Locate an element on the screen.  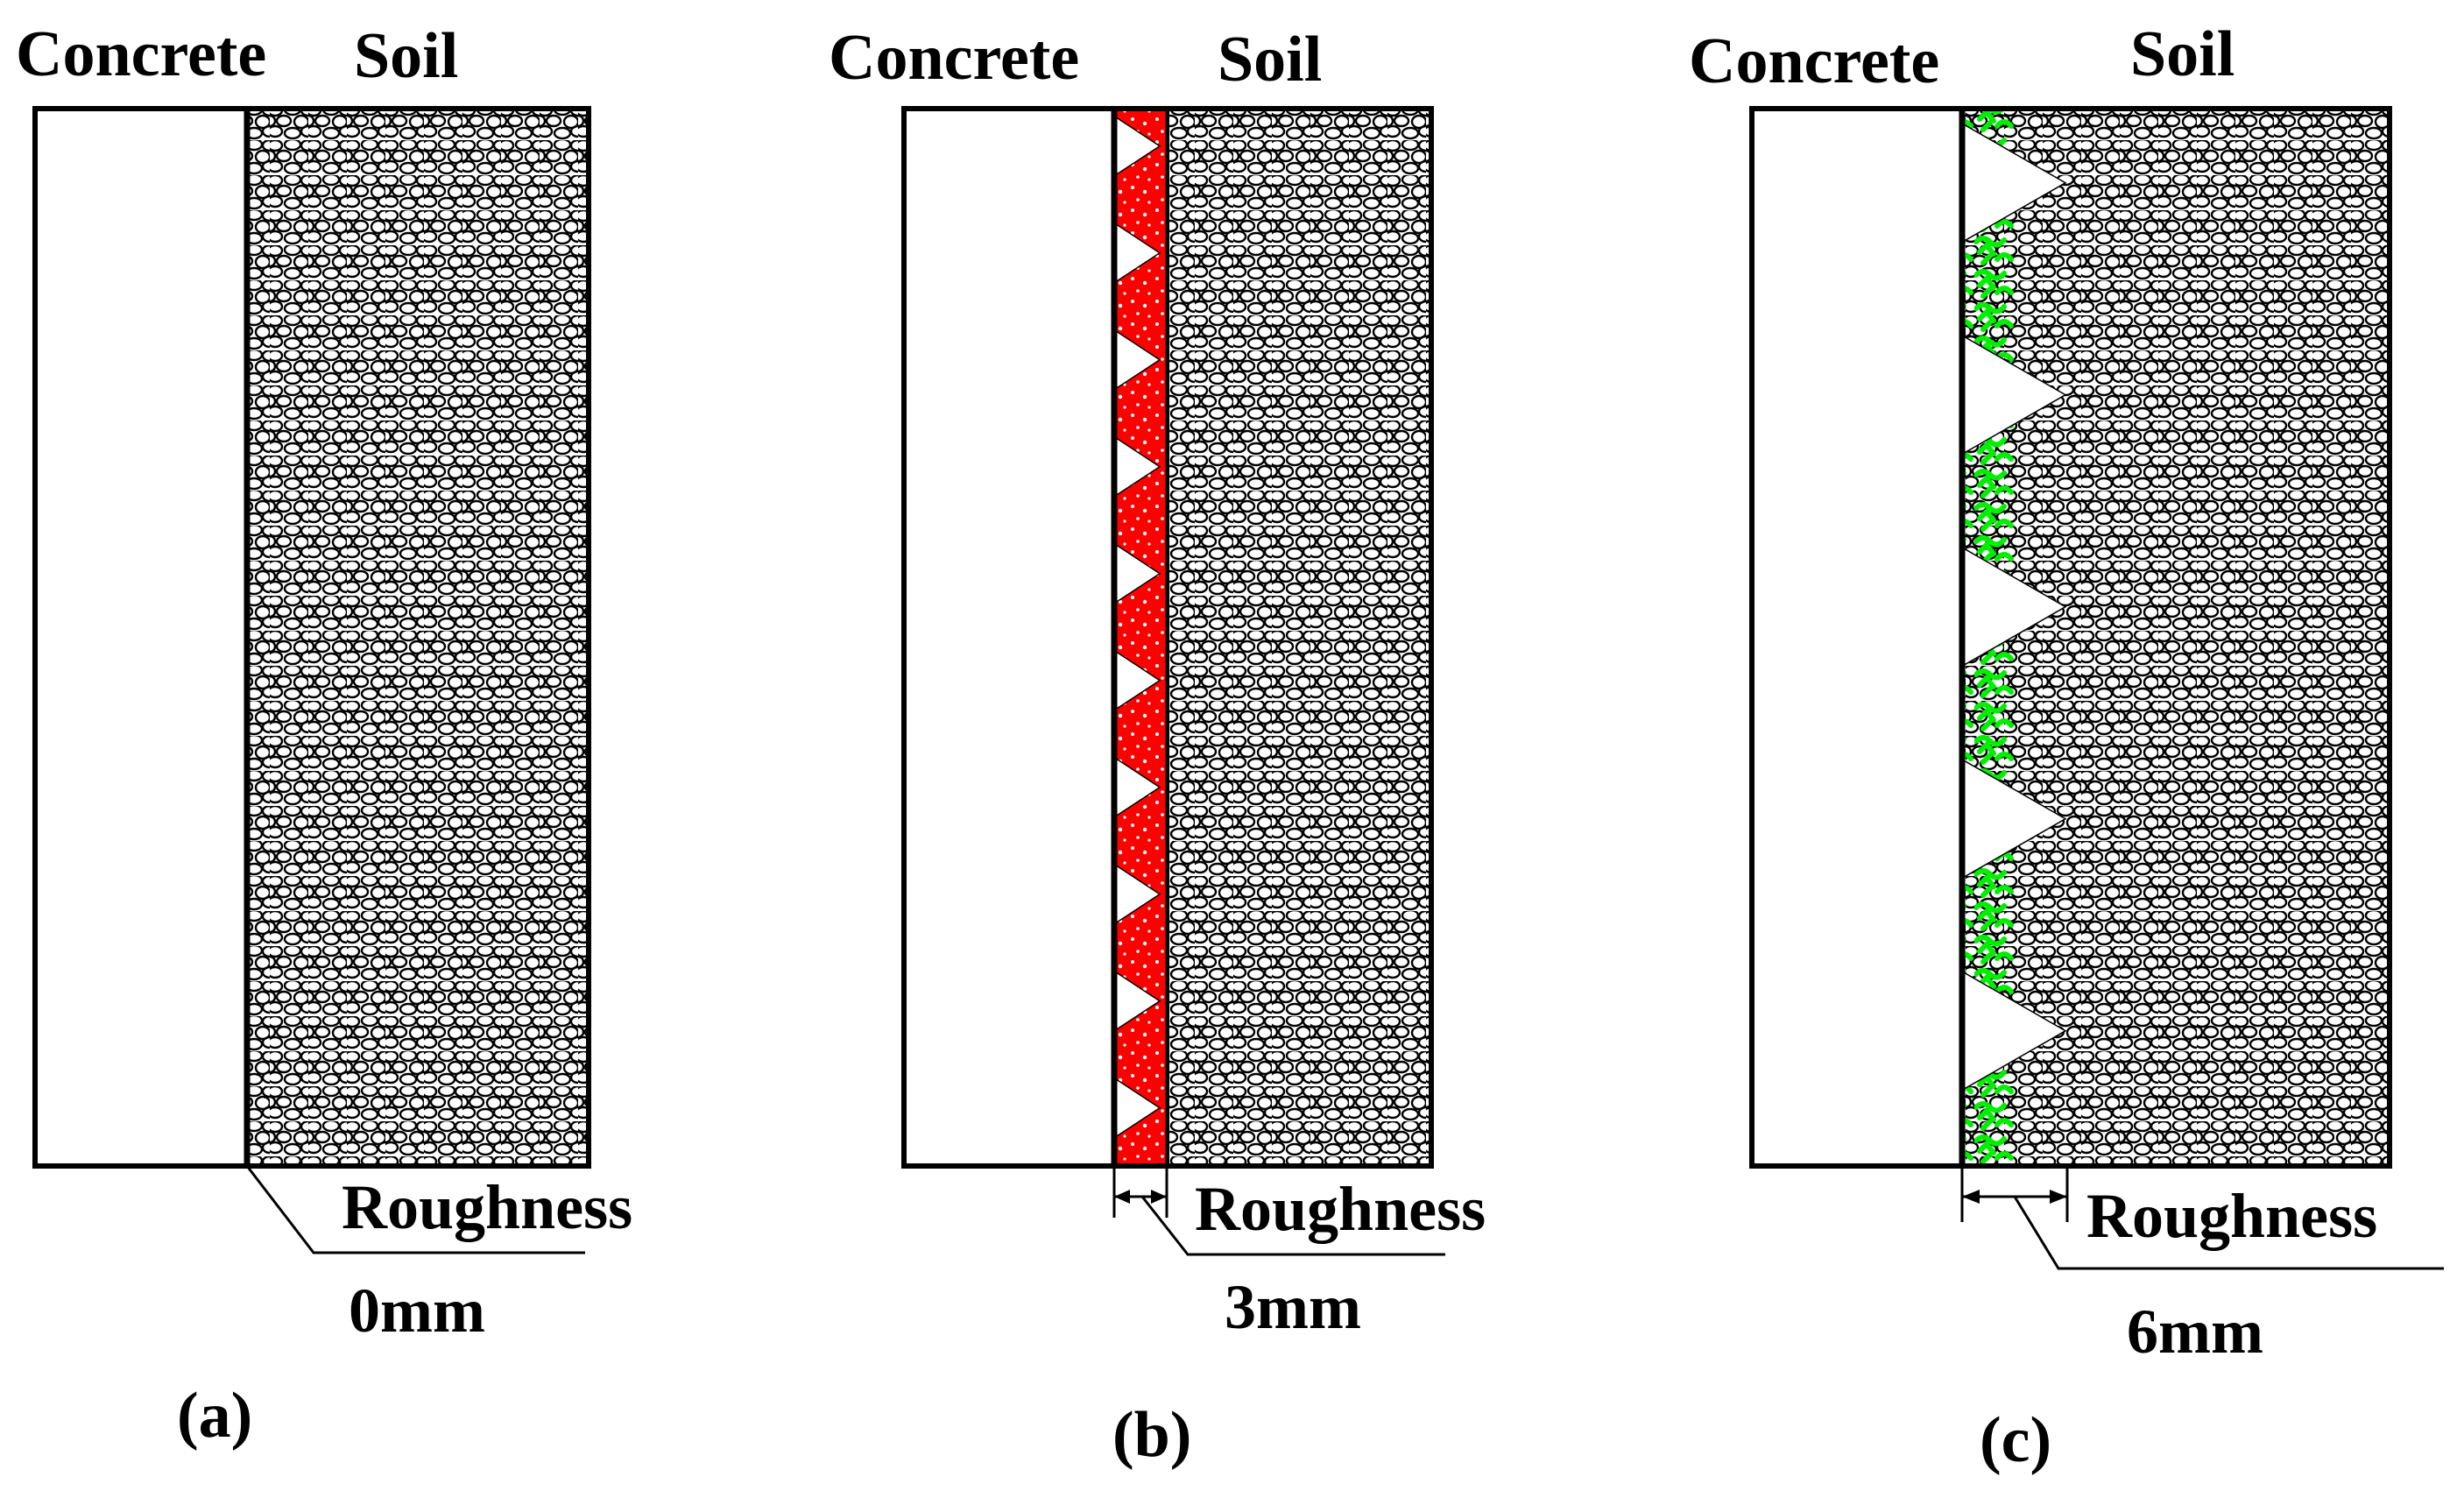
roughness-leader-a is located at coordinates (415, 1209).